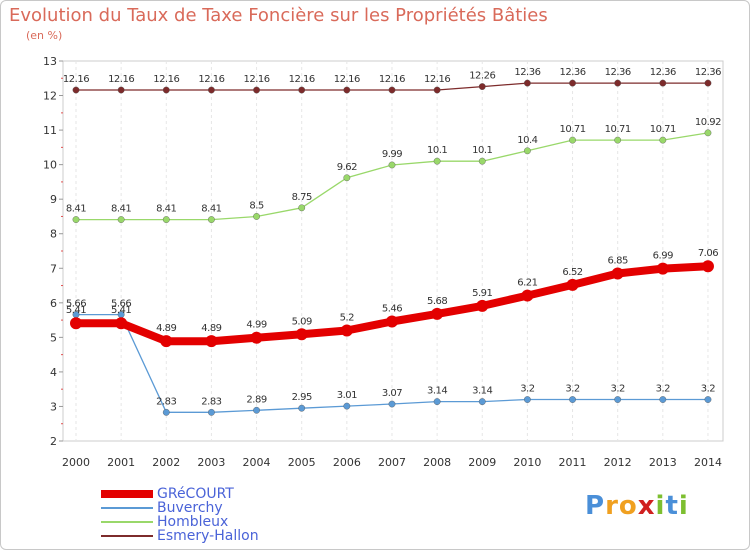 The height and width of the screenshot is (550, 750). What do you see at coordinates (708, 253) in the screenshot?
I see `data-label-gr-court: 7.06` at bounding box center [708, 253].